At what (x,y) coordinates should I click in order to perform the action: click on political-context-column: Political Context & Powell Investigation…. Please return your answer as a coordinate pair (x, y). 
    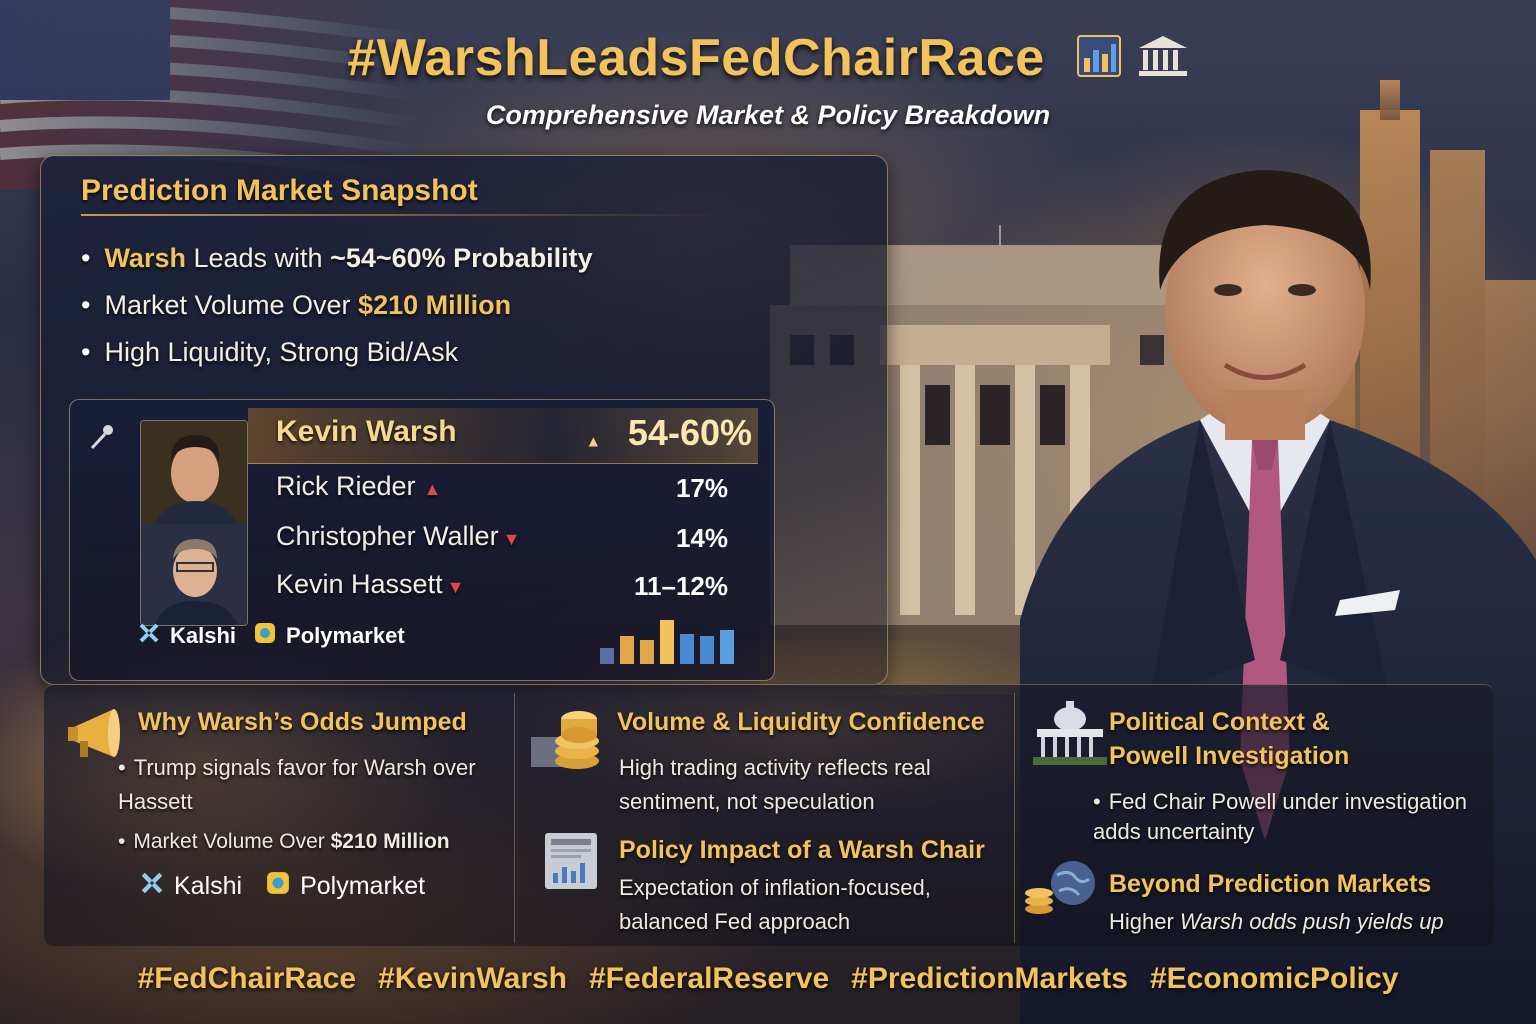
    Looking at the image, I should click on (1254, 816).